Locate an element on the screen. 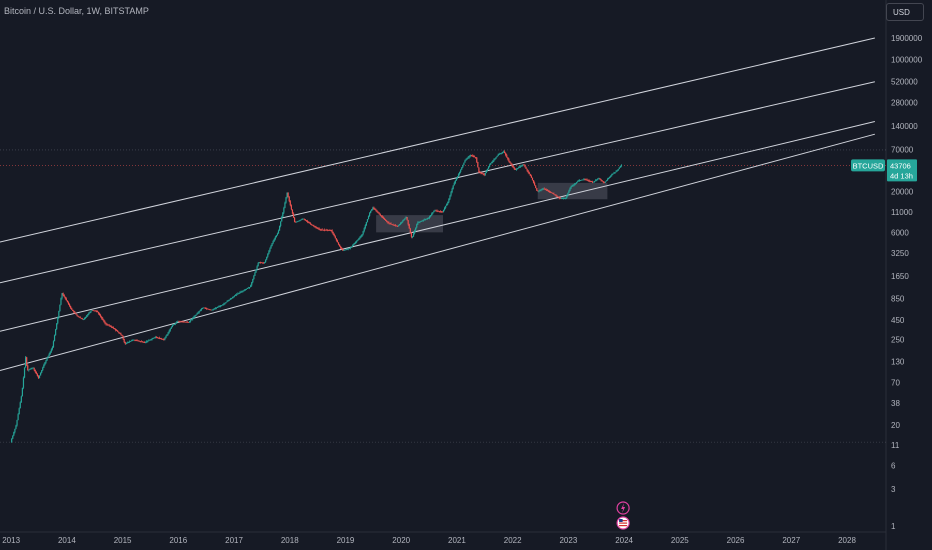  x-tick-label: 2013 is located at coordinates (11, 540).